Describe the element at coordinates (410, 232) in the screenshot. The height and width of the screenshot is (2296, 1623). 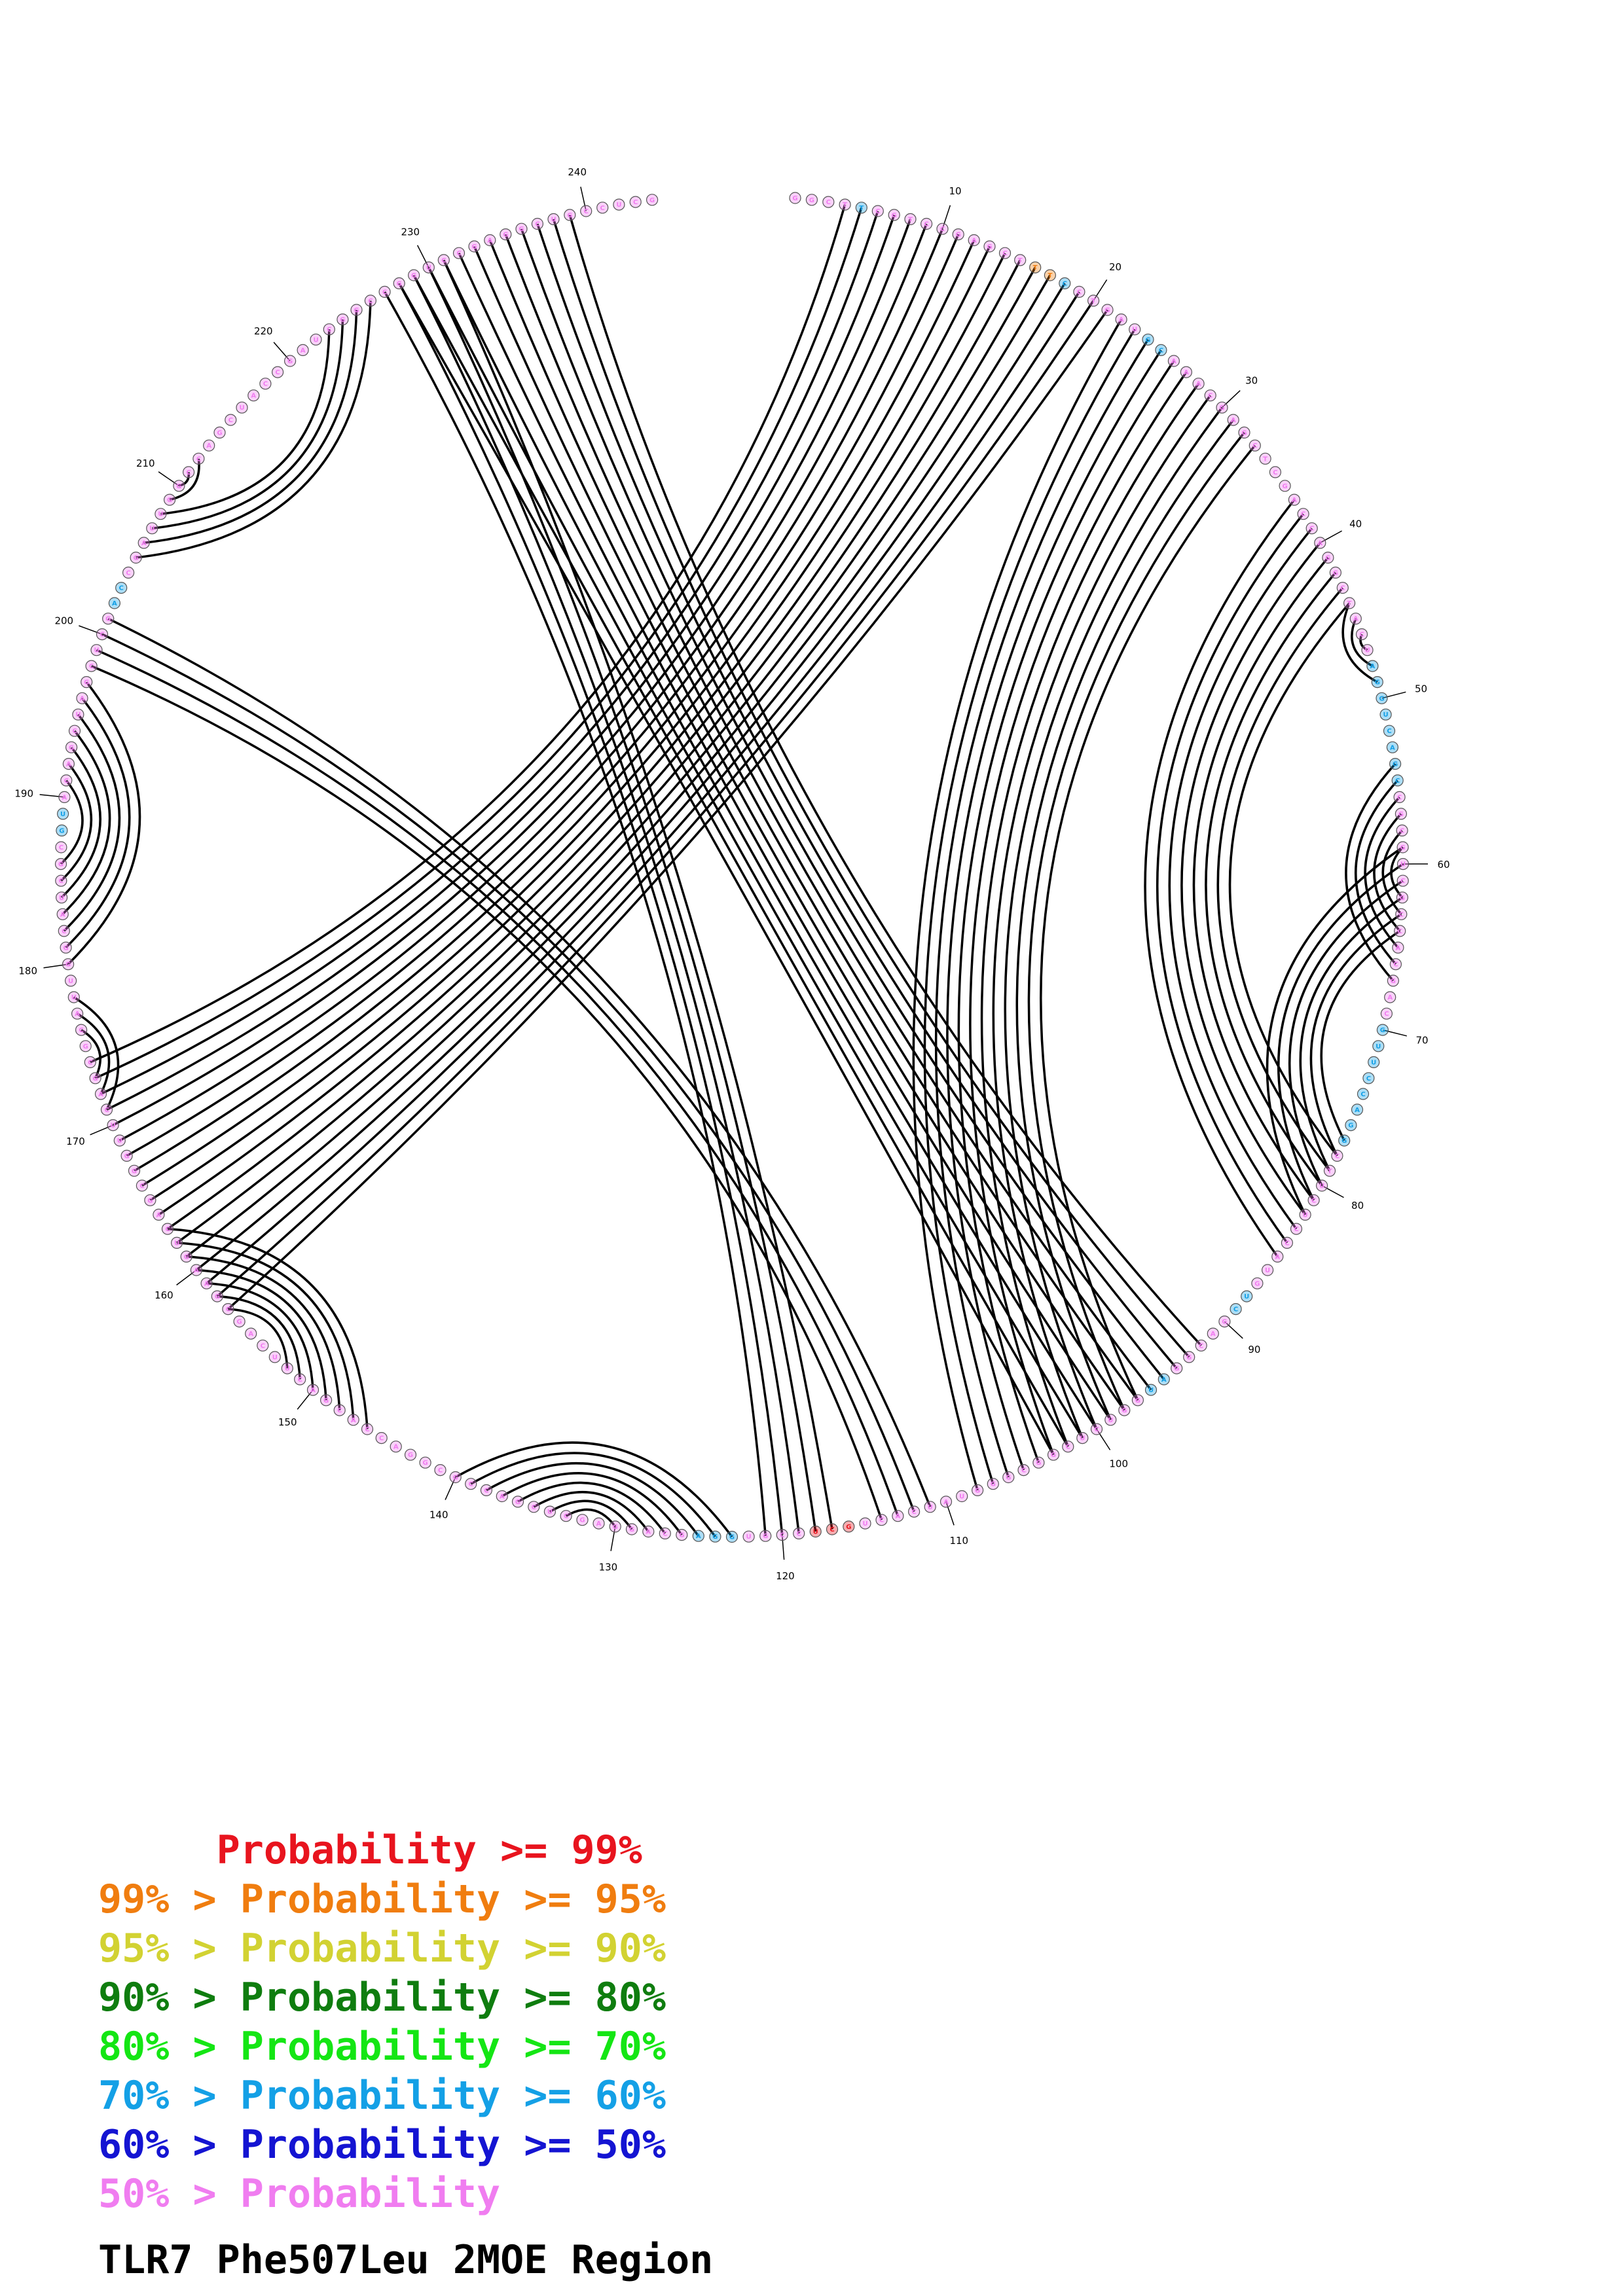
I see `position-label: 230` at that location.